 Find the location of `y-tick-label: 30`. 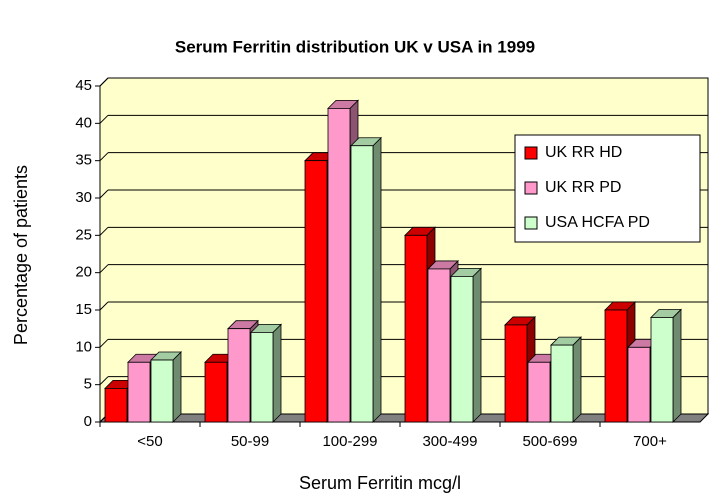

y-tick-label: 30 is located at coordinates (83, 197).